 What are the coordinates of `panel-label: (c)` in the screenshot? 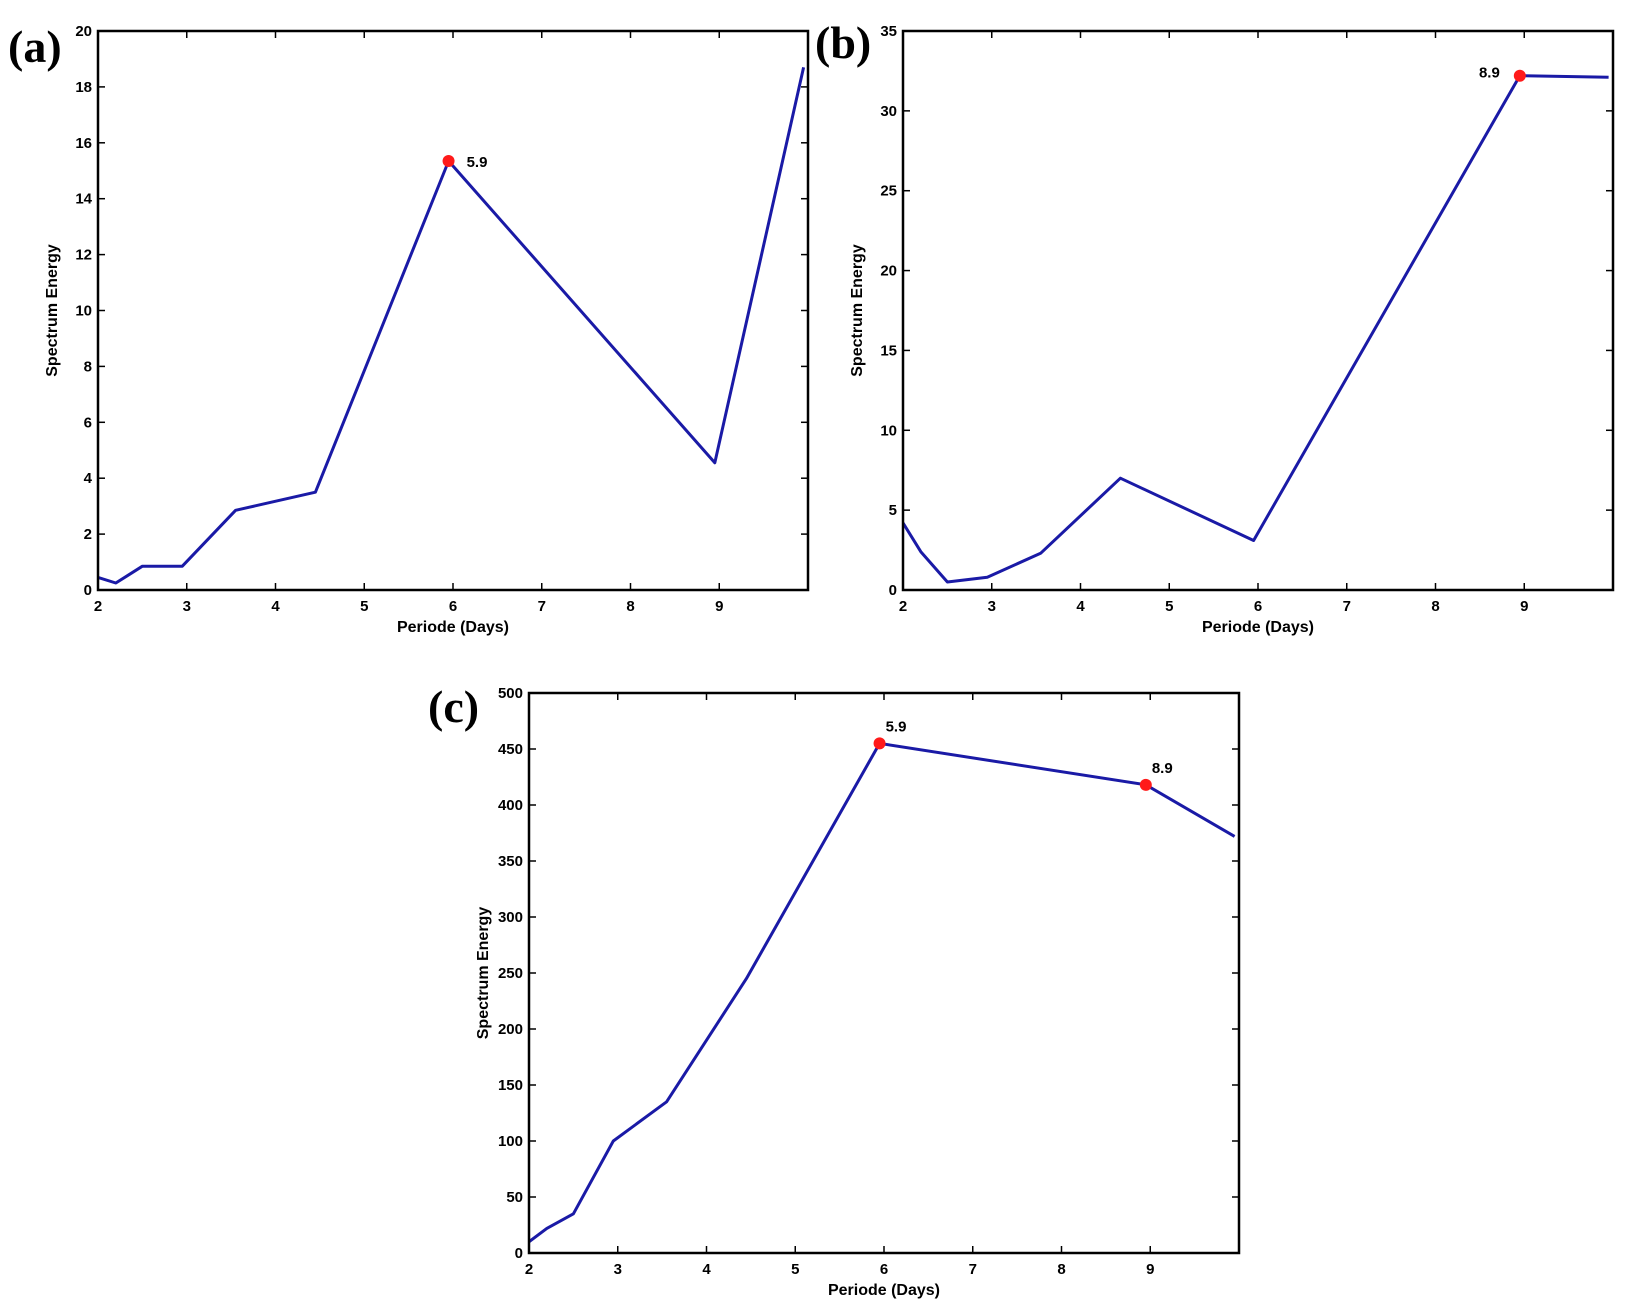 It's located at (453, 706).